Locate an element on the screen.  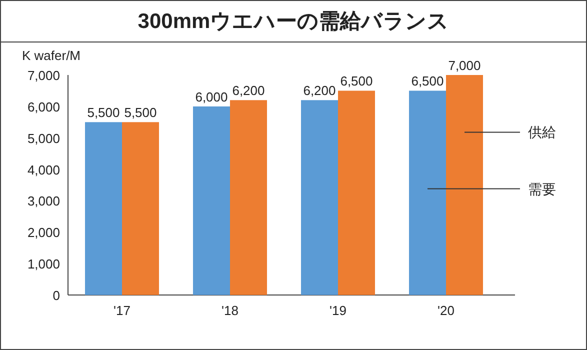
y-axis-title: K wafer/M is located at coordinates (51, 55).